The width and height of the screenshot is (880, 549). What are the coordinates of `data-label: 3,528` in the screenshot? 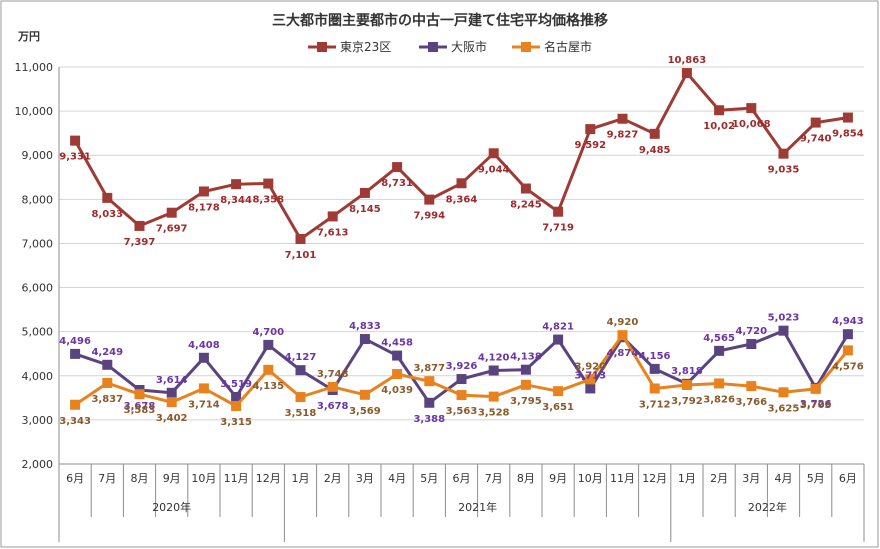 It's located at (494, 413).